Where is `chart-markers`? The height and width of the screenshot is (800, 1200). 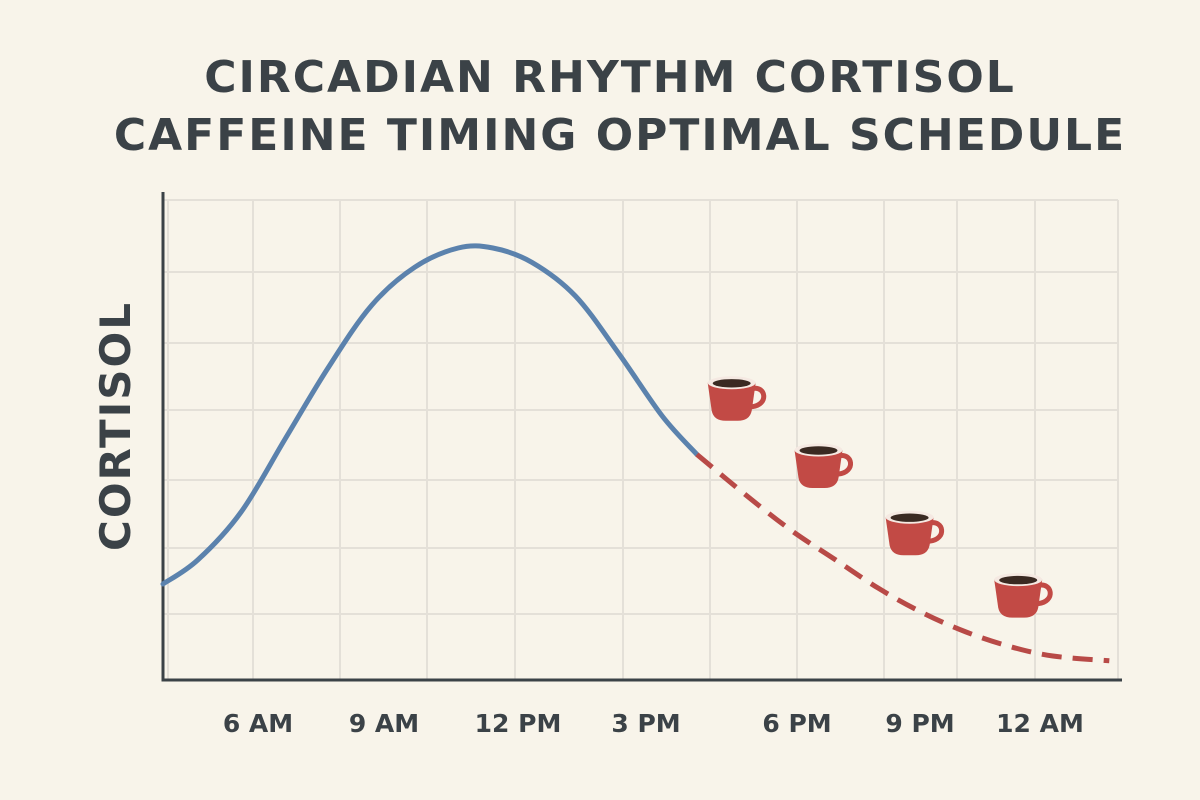 chart-markers is located at coordinates (880, 497).